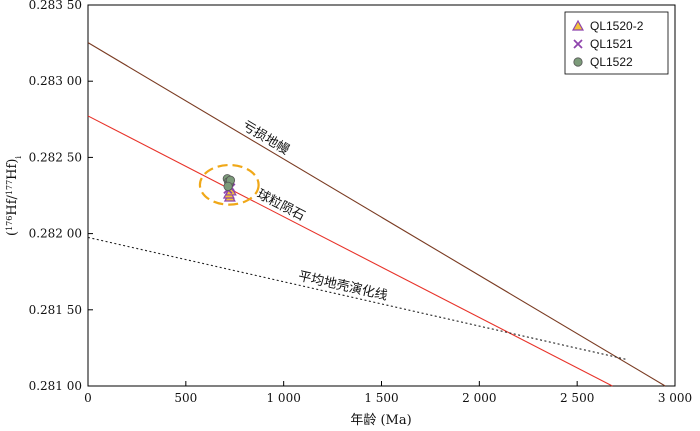  What do you see at coordinates (343, 286) in the screenshot?
I see `reference-line-label: 平均地壳演化线` at bounding box center [343, 286].